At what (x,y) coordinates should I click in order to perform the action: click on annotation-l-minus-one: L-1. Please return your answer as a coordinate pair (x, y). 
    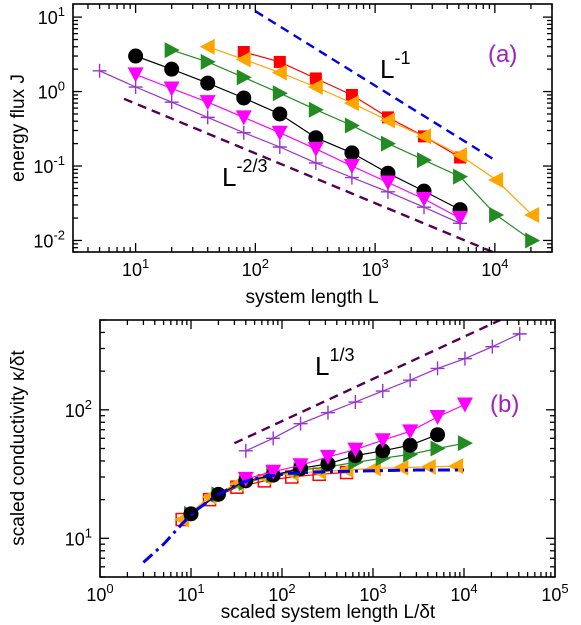
    Looking at the image, I should click on (395, 66).